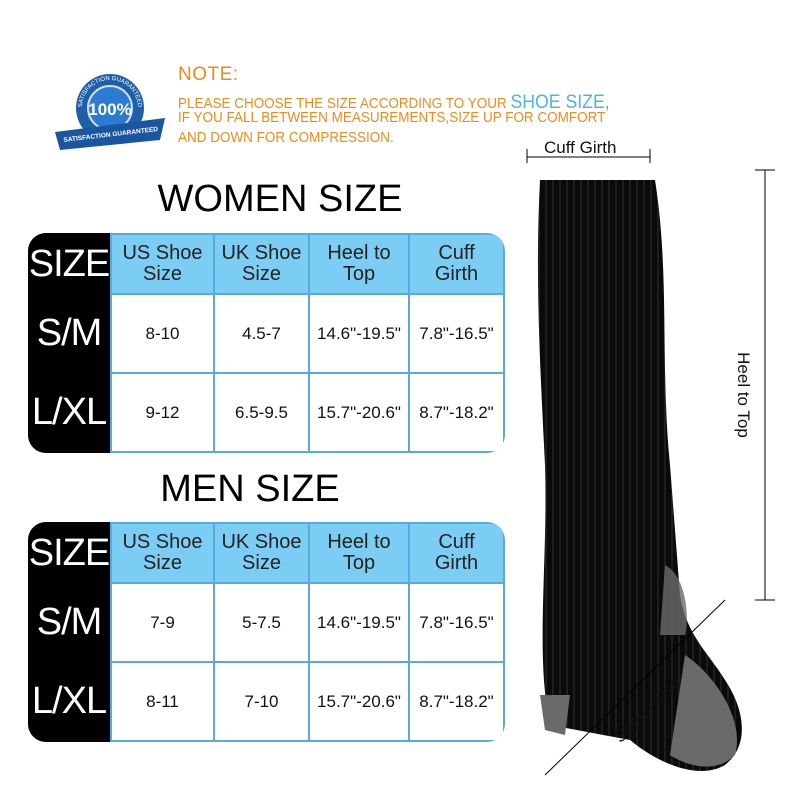  I want to click on shoe-size-highlight: SHOE SIZE,, so click(560, 102).